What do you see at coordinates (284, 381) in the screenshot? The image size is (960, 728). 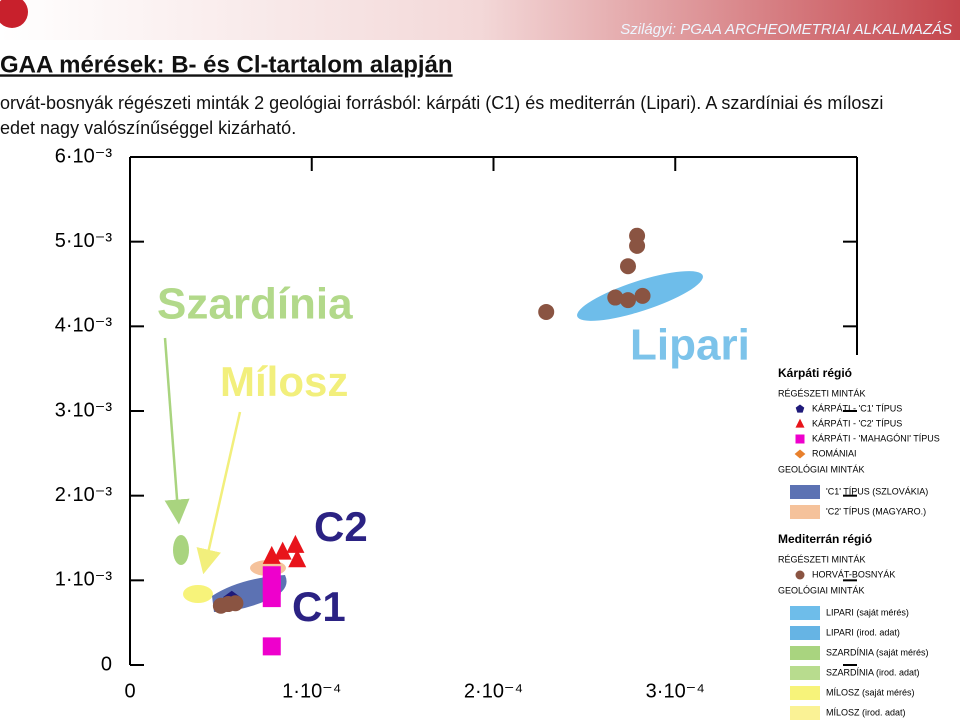 I see `annotation: Mílosz` at bounding box center [284, 381].